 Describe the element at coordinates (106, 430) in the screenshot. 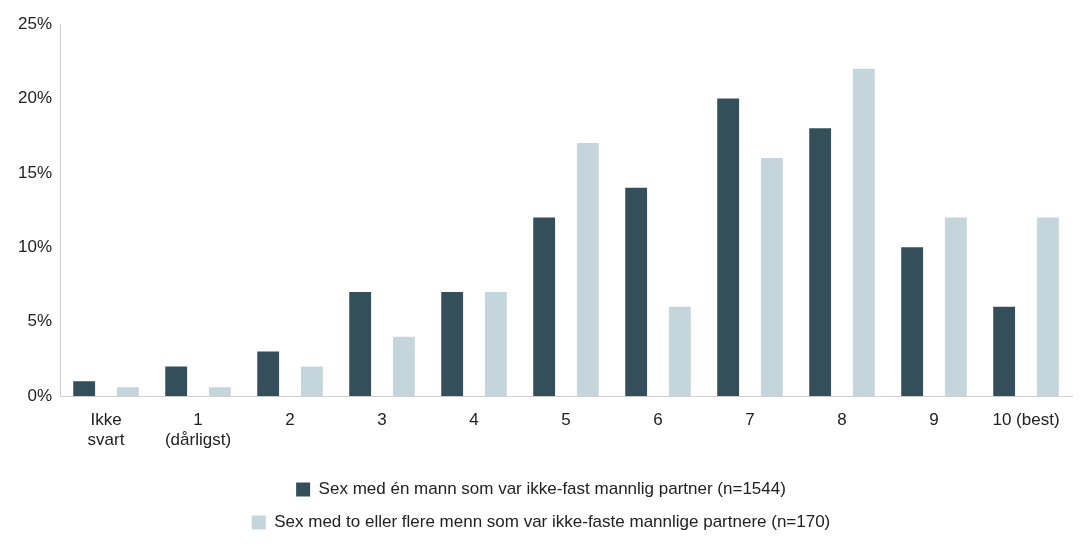

I see `x-tick-label: Ikke svart` at that location.